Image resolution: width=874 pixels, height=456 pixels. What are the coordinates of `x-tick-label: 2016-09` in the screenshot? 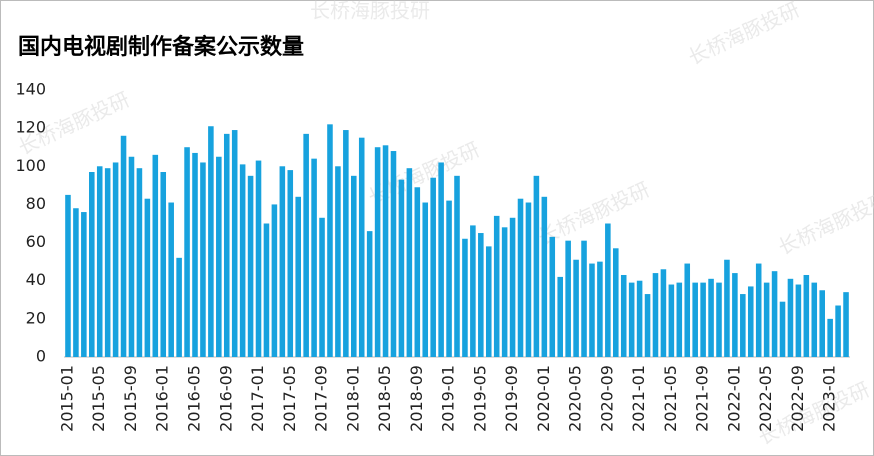 It's located at (225, 398).